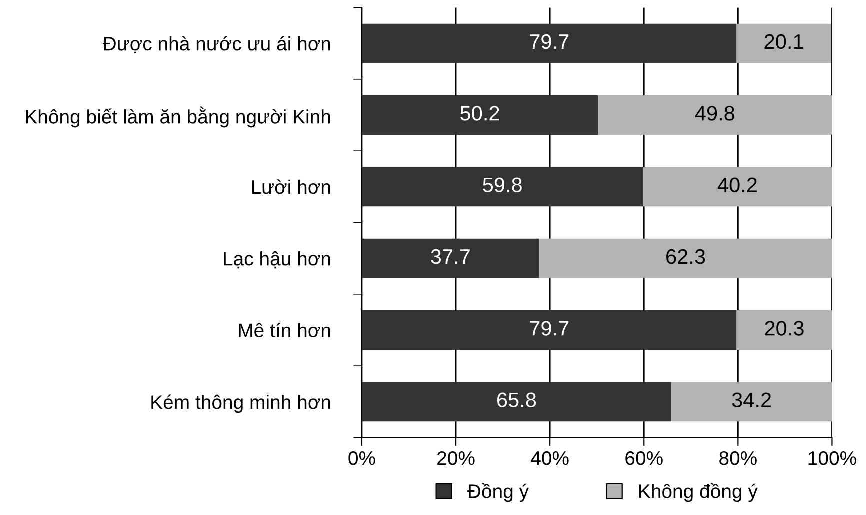 This screenshot has width=866, height=515. Describe the element at coordinates (550, 458) in the screenshot. I see `x-tick-label: 40%` at that location.